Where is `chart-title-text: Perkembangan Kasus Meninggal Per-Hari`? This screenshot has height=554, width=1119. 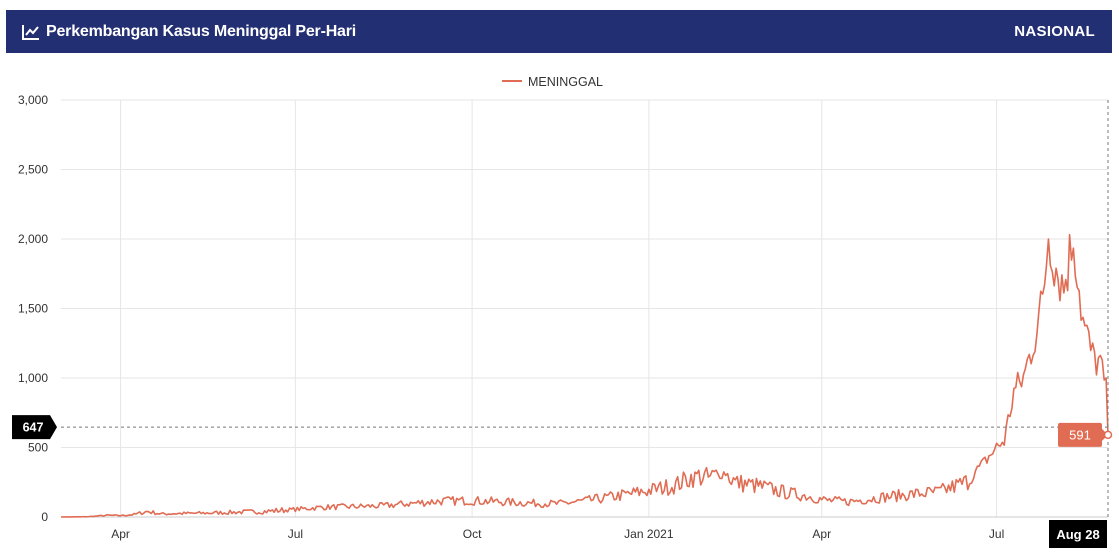 chart-title-text: Perkembangan Kasus Meninggal Per-Hari is located at coordinates (201, 31).